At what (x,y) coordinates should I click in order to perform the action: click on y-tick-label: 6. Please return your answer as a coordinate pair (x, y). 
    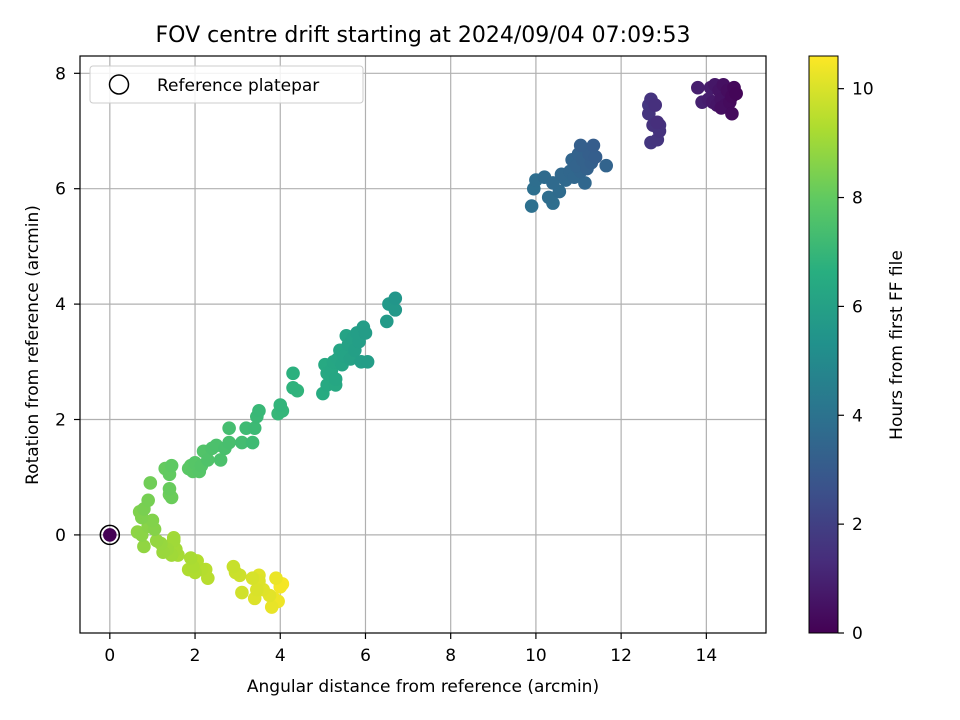
    Looking at the image, I should click on (60, 190).